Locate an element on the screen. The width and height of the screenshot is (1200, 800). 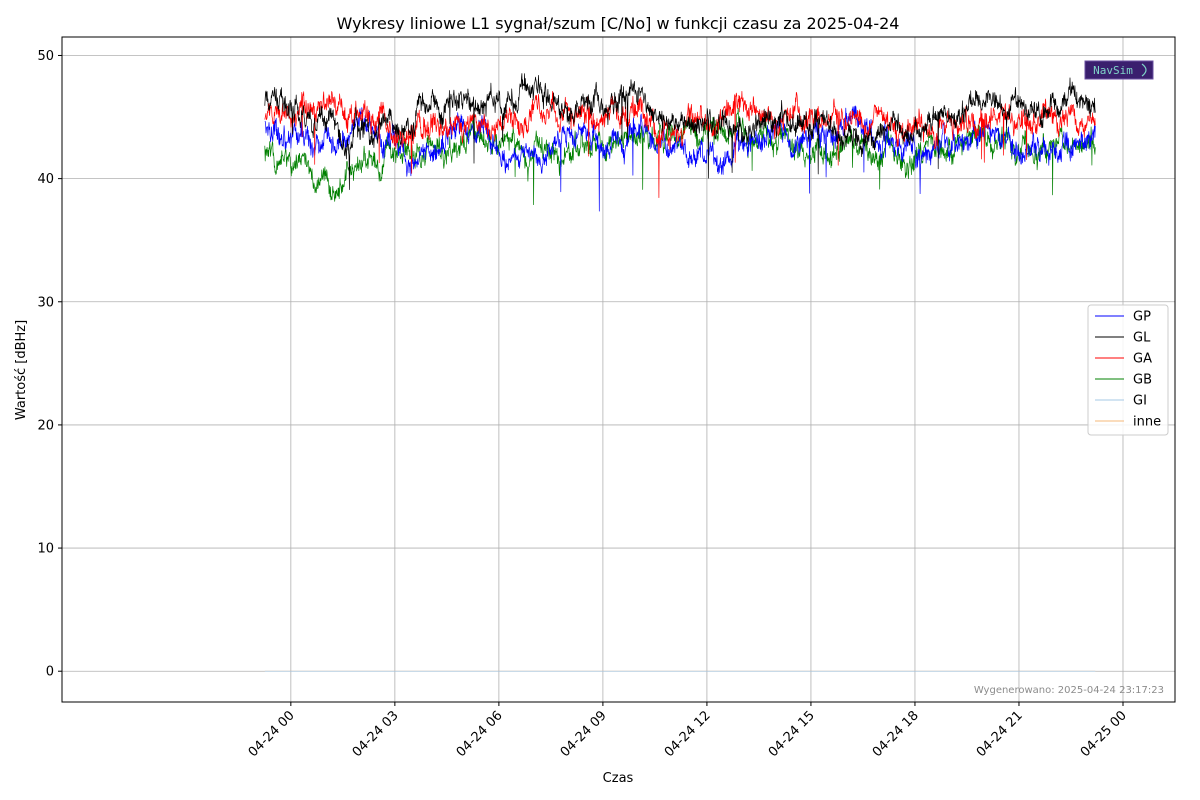
y-tick-label: 20 is located at coordinates (45, 425).